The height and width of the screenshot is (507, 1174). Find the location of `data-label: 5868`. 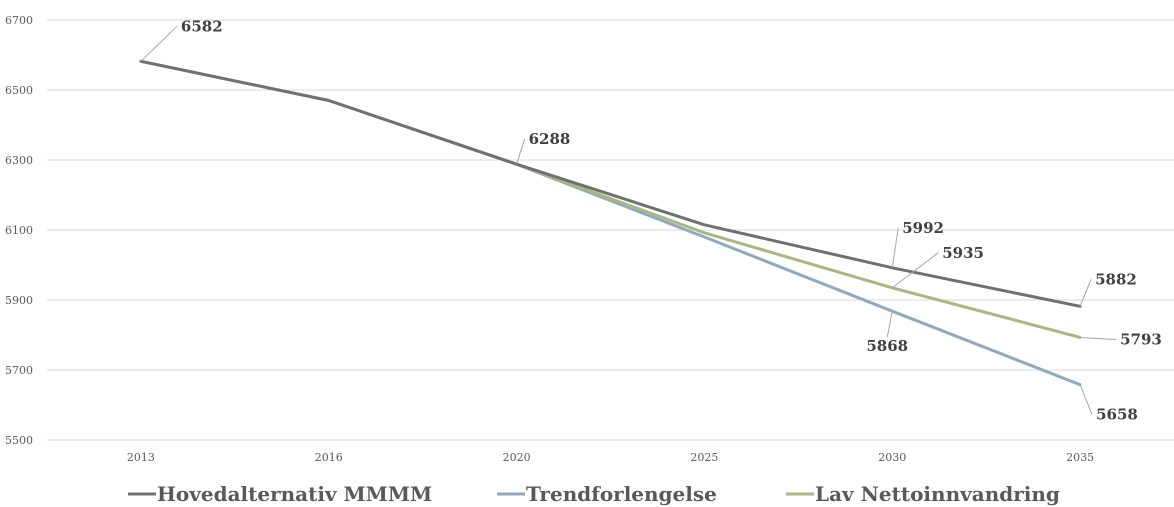

data-label: 5868 is located at coordinates (887, 346).